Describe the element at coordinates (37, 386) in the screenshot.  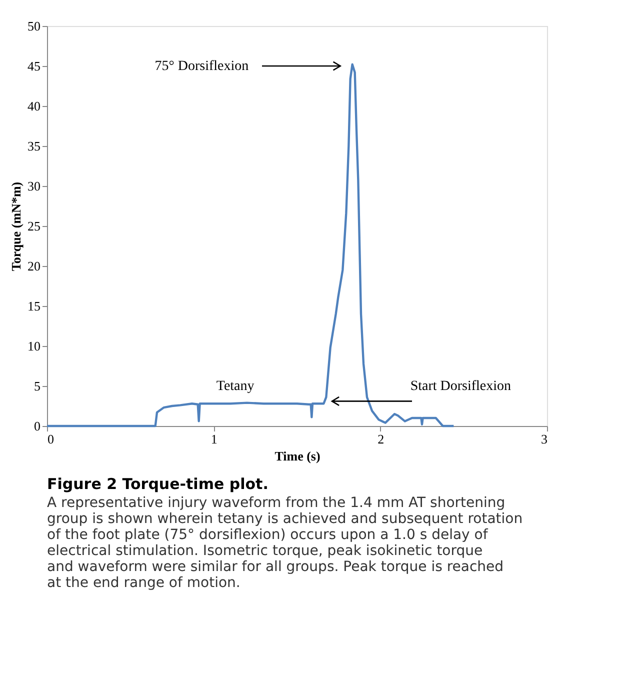
I see `y-tick-label: 5` at that location.